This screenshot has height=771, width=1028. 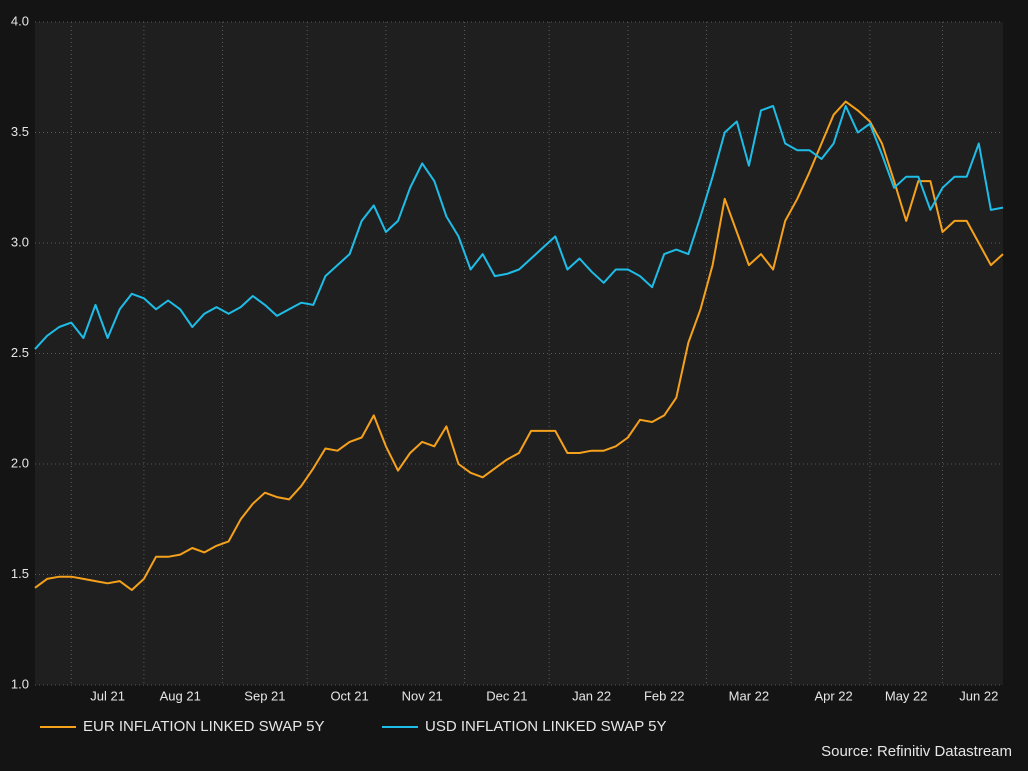 I want to click on legend-label: USD INFLATION LINKED SWAP 5Y, so click(x=545, y=726).